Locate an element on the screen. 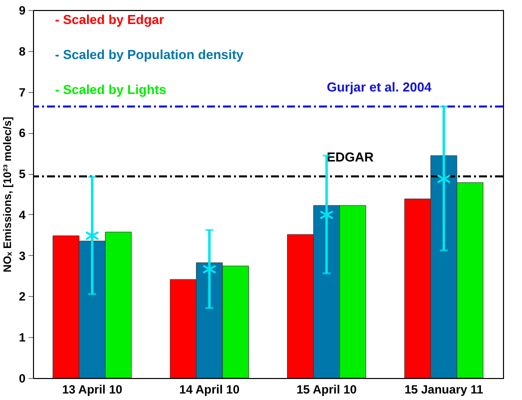 The width and height of the screenshot is (522, 400). y-tick-label: 4 is located at coordinates (22, 215).